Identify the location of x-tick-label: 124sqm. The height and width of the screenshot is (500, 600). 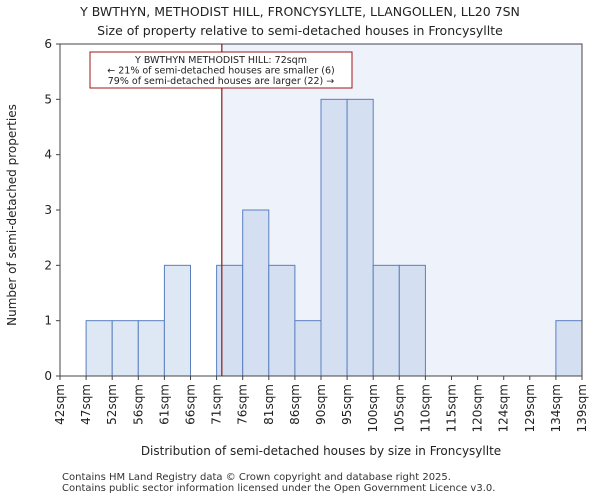
(504, 408).